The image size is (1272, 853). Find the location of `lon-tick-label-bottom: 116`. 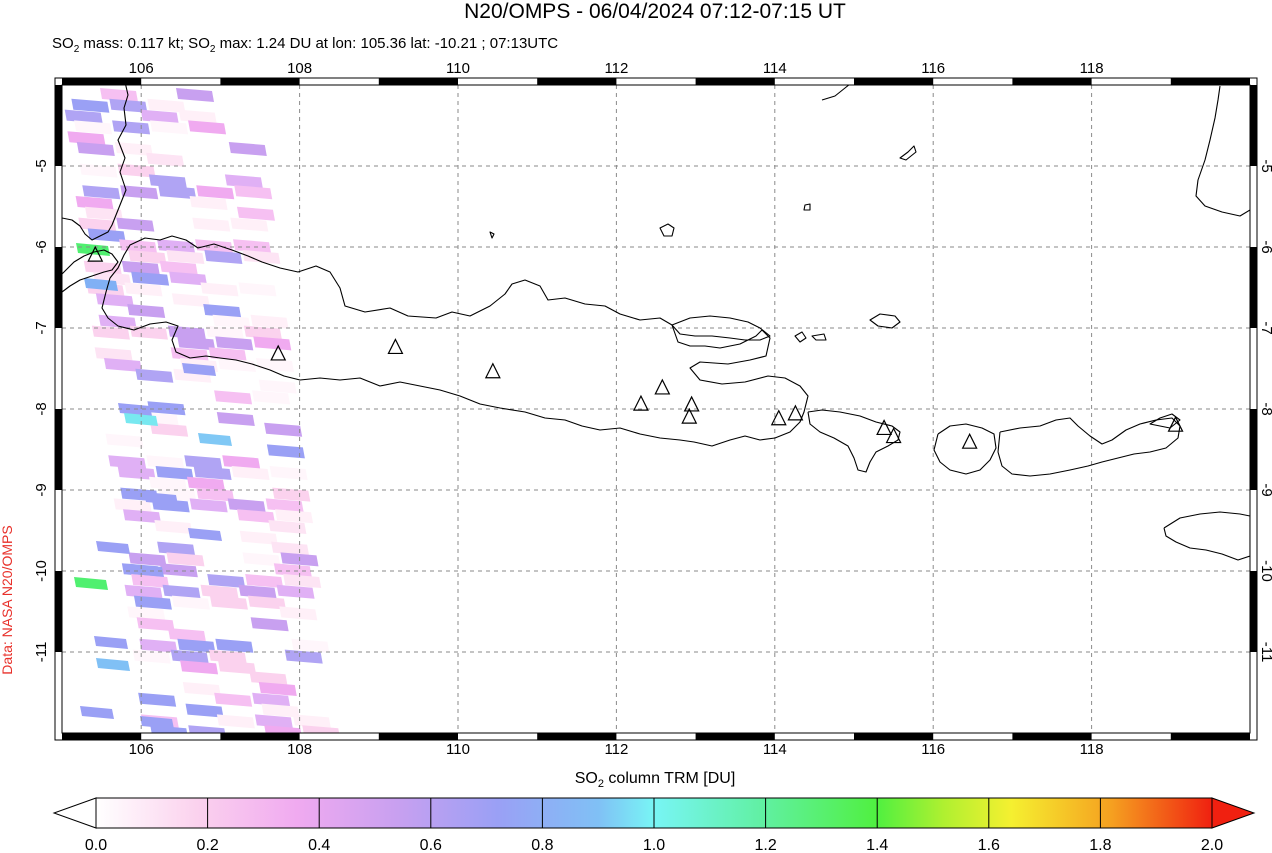

lon-tick-label-bottom: 116 is located at coordinates (933, 749).